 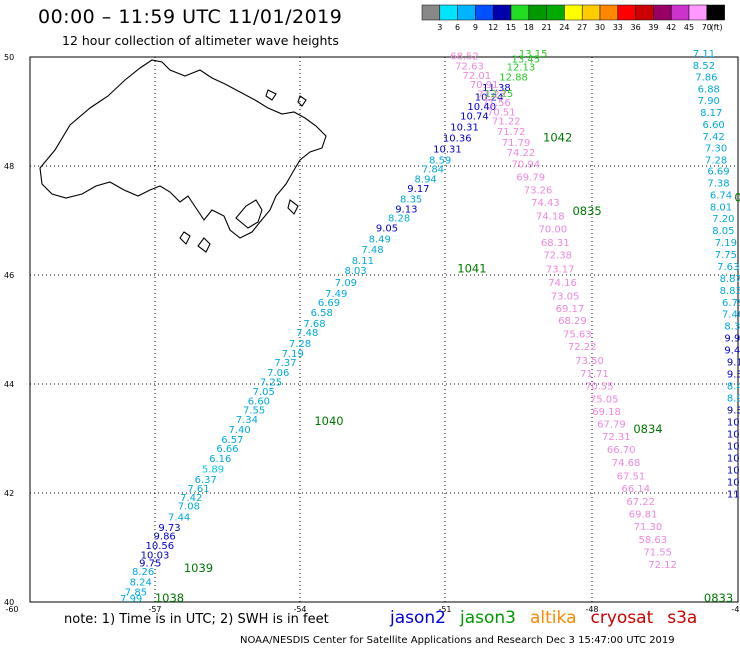 What do you see at coordinates (247, 420) in the screenshot?
I see `wave-height-value: 7.34` at bounding box center [247, 420].